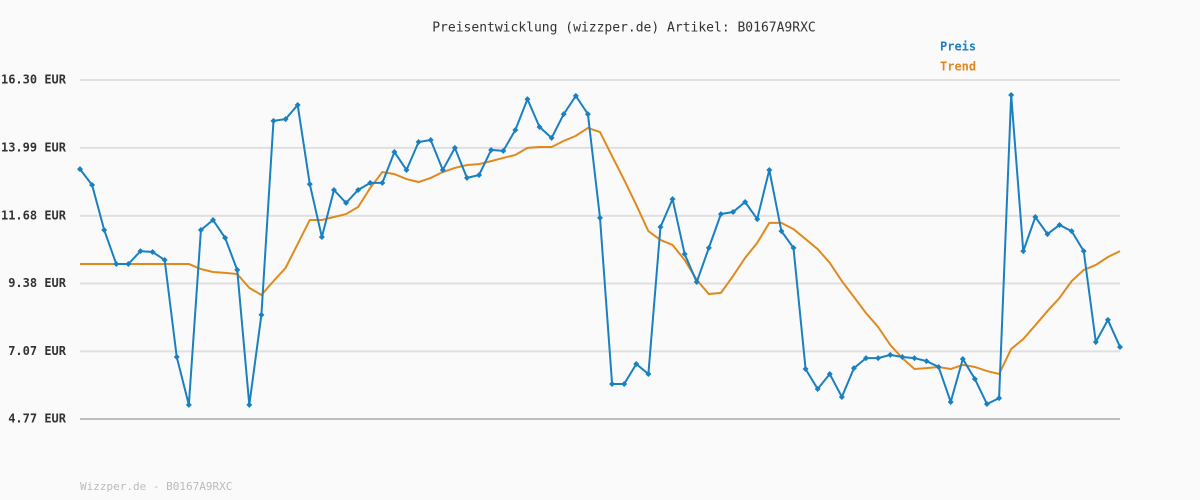 The height and width of the screenshot is (500, 1200). Describe the element at coordinates (156, 486) in the screenshot. I see `footer: Wizzper.de - B0167A9RXC` at that location.